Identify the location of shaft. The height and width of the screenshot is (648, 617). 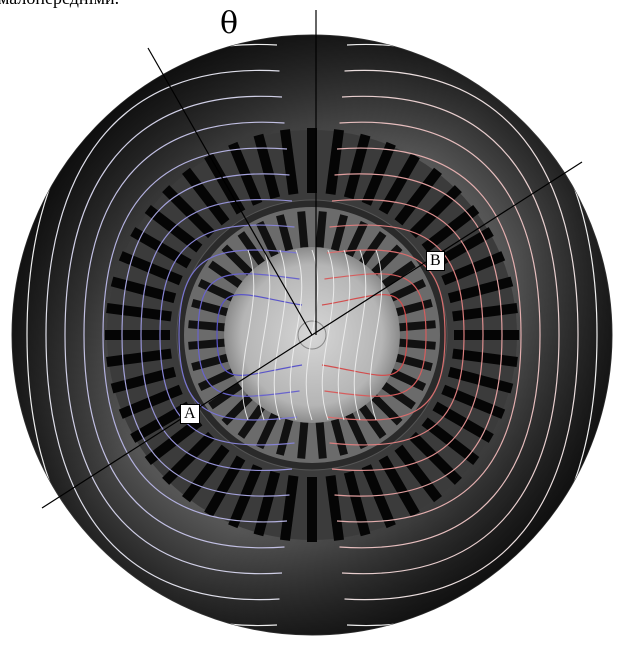
(312, 335).